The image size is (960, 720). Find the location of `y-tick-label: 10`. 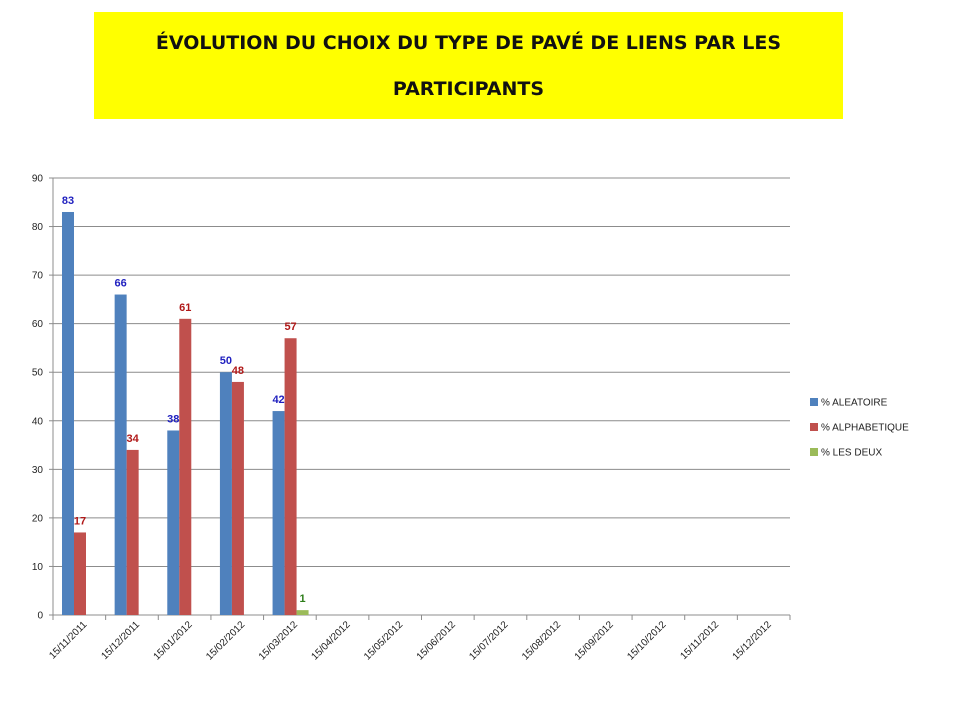

y-tick-label: 10 is located at coordinates (38, 567).